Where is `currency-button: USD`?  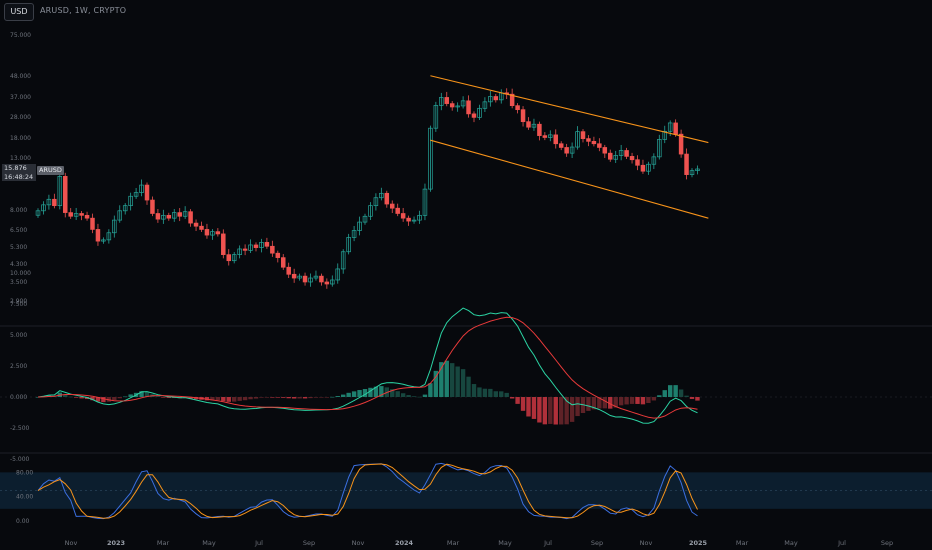
currency-button: USD is located at coordinates (19, 12).